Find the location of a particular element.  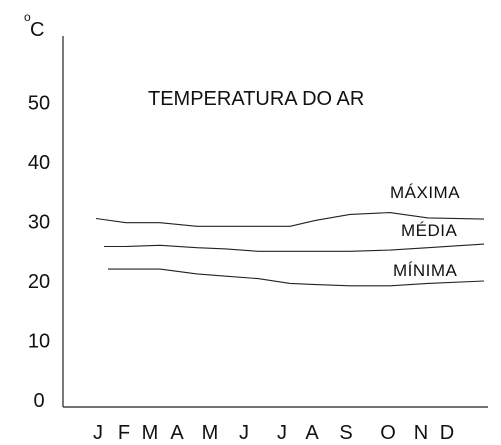

y-unit: C is located at coordinates (37, 30).